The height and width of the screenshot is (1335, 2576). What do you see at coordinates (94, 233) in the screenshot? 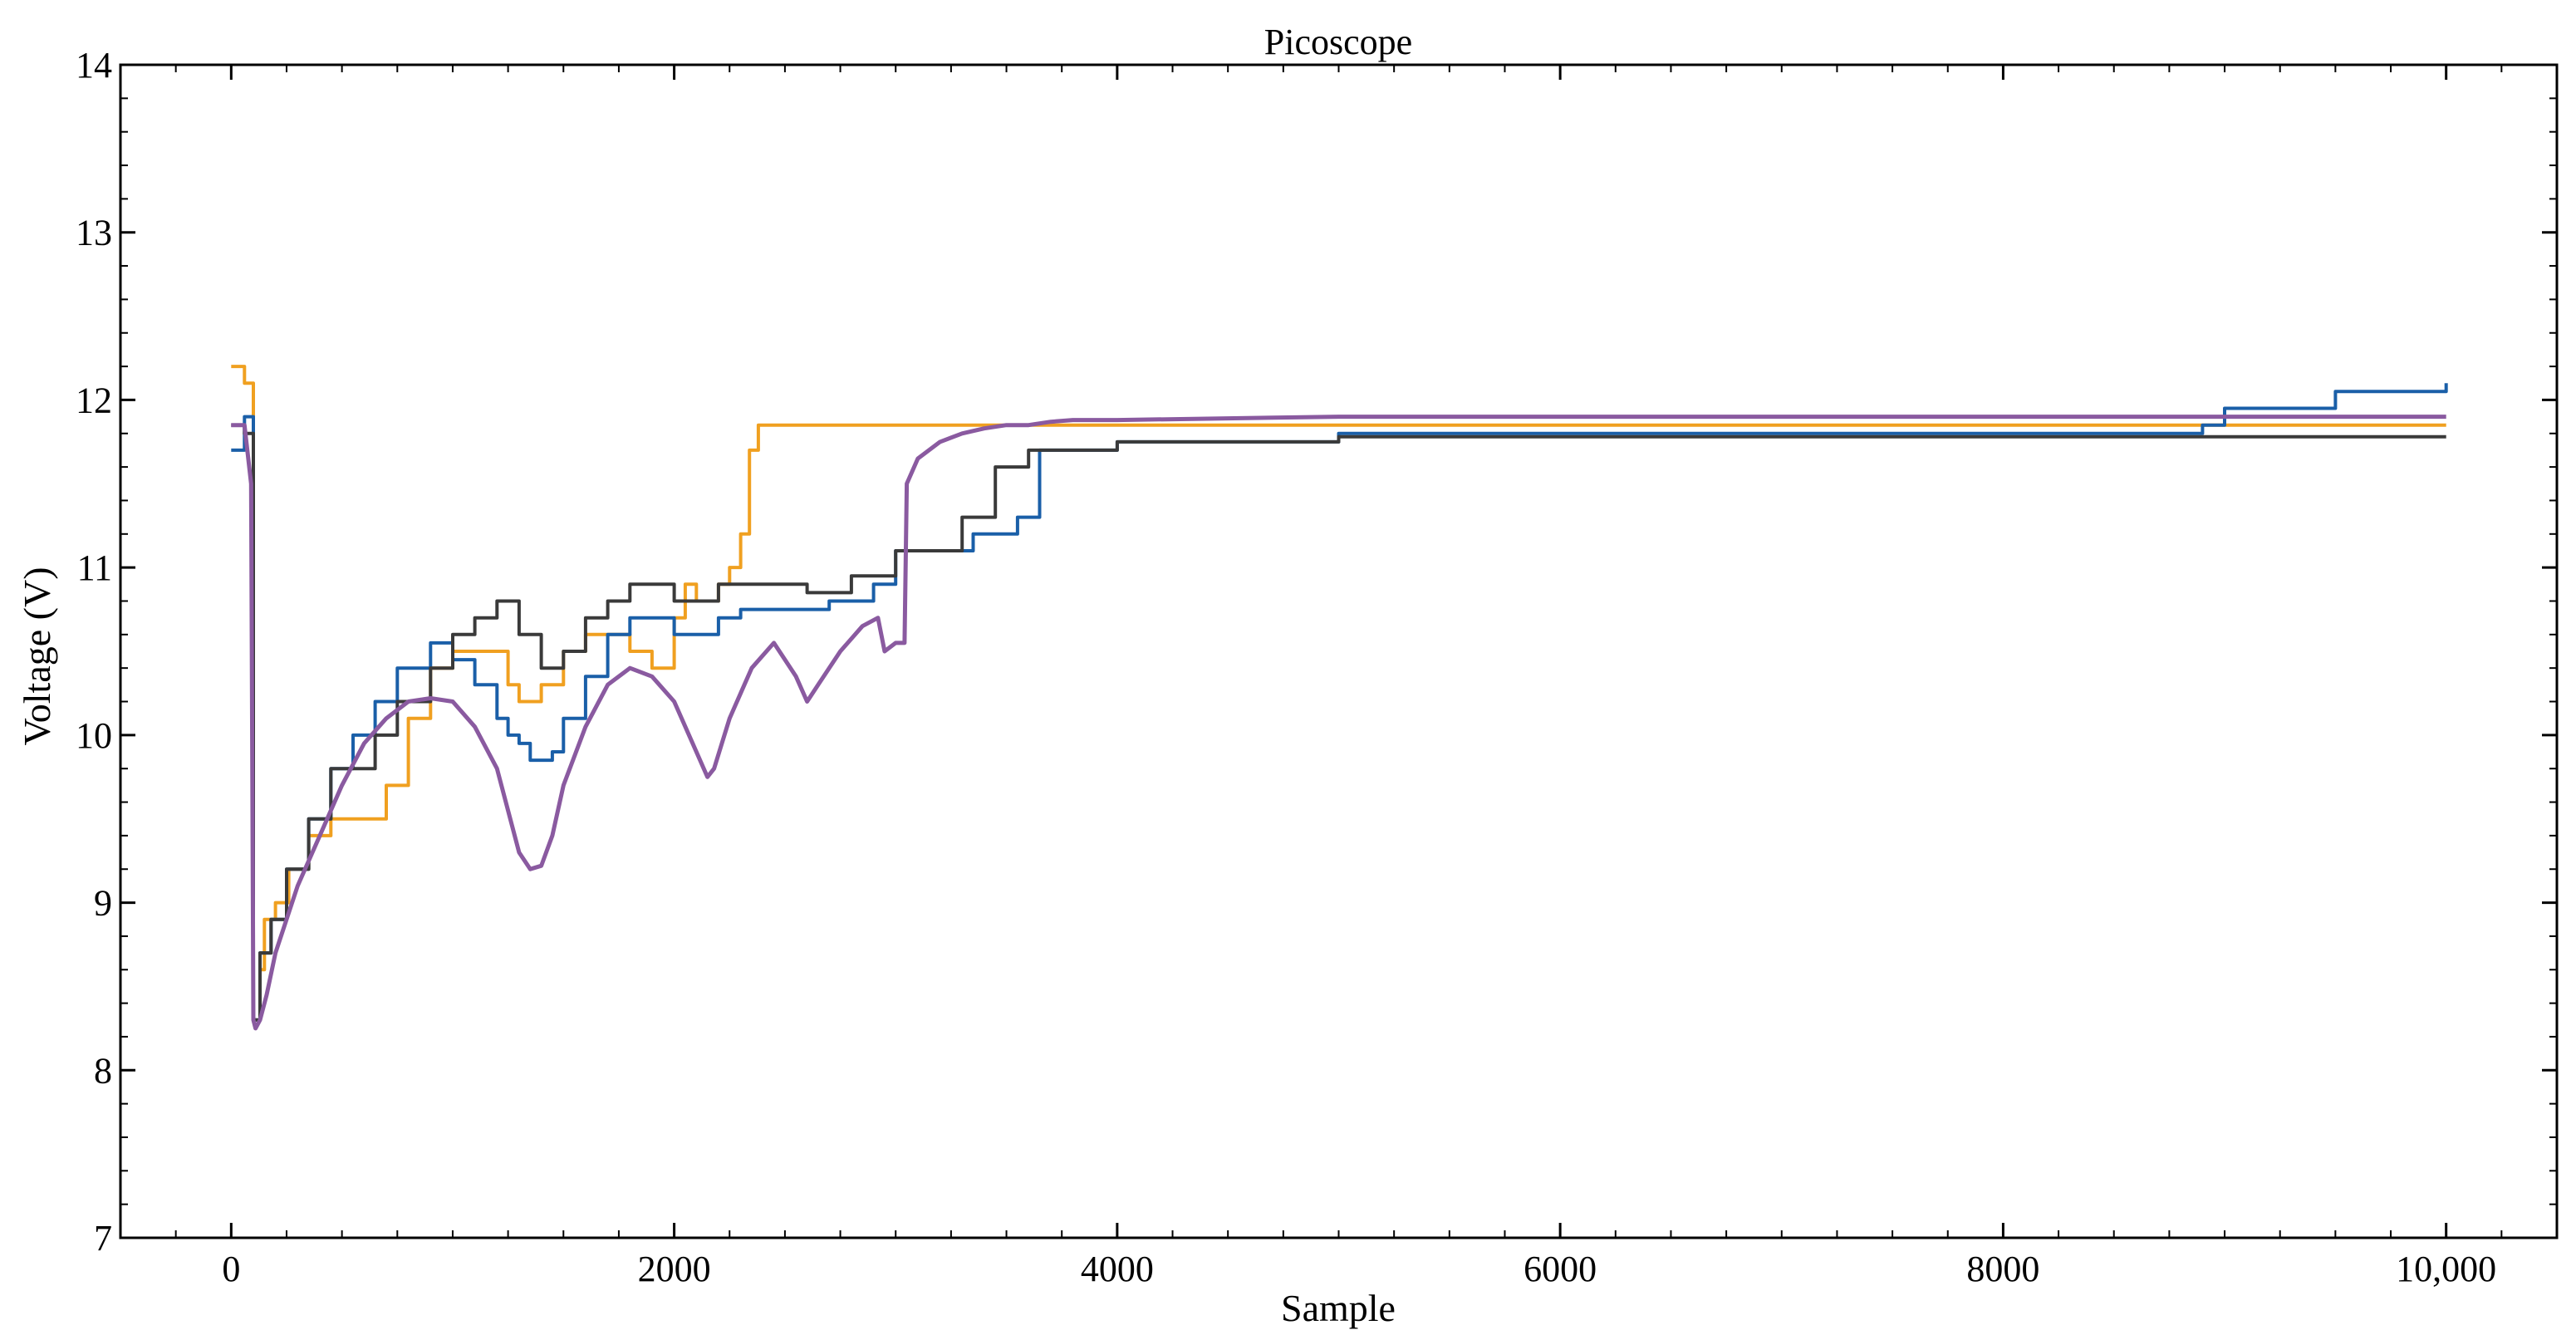
I see `y-tick-label: 13` at bounding box center [94, 233].